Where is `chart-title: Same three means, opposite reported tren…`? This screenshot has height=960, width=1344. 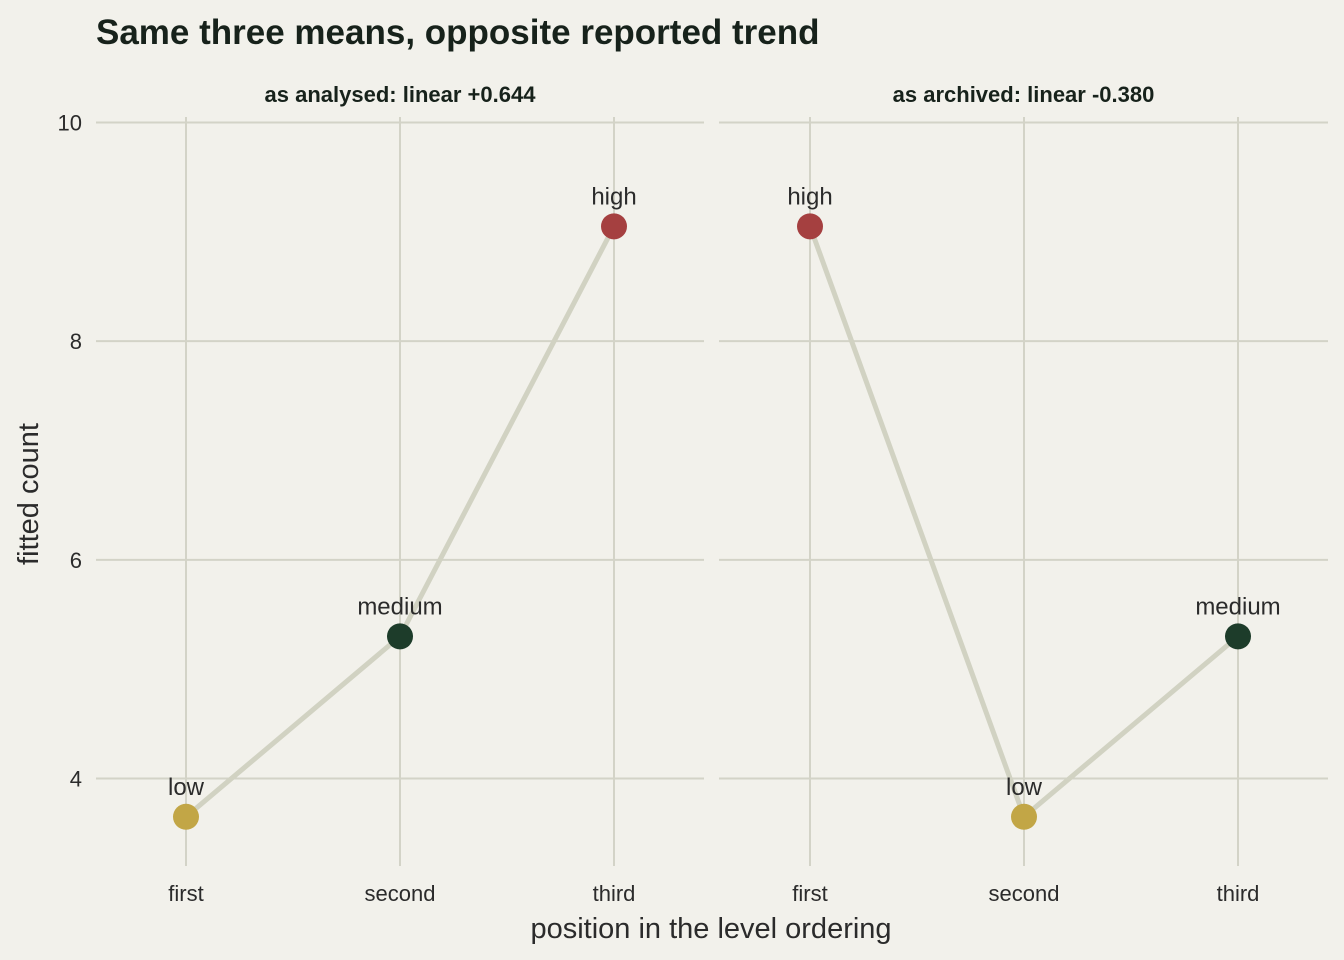
chart-title: Same three means, opposite reported tren… is located at coordinates (458, 32).